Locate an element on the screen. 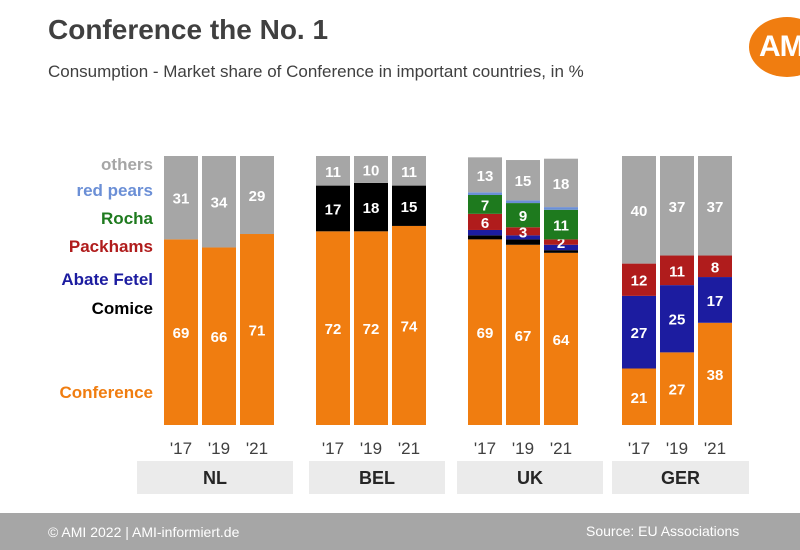  data-label-nl-19-others: 34 is located at coordinates (219, 203).